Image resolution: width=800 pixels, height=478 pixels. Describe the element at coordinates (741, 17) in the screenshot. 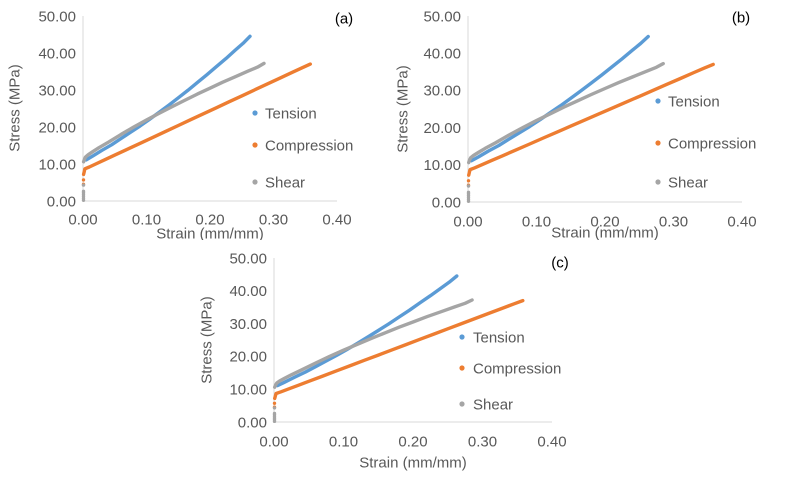

I see `panel-label-b: (b)` at that location.